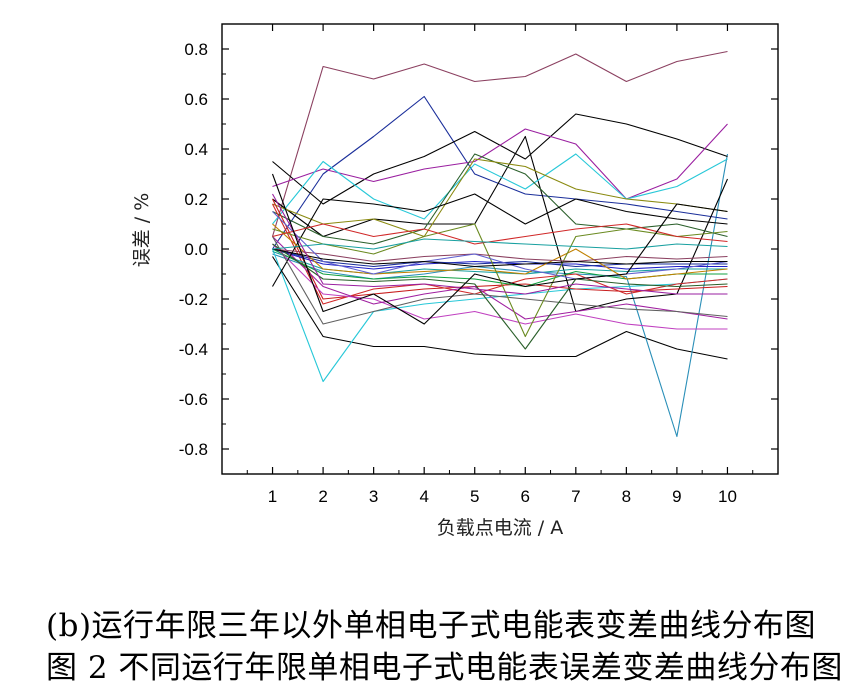  Describe the element at coordinates (272, 496) in the screenshot. I see `x-tick-label: 1` at that location.